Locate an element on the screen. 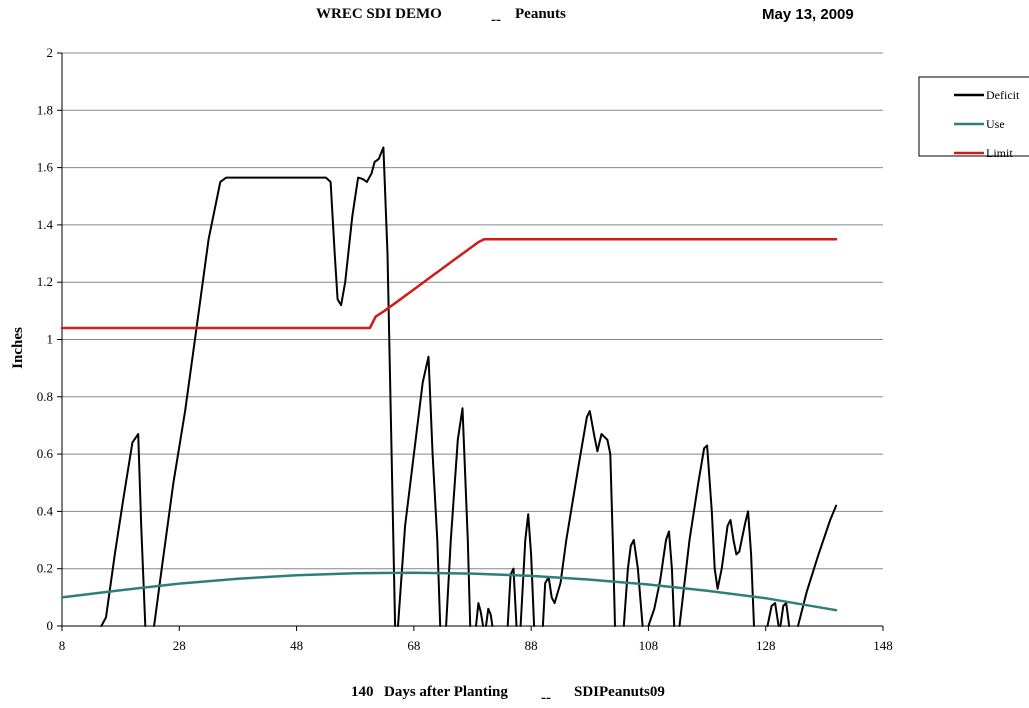 This screenshot has width=1029, height=708. x-tick-label: 48 is located at coordinates (296, 645).